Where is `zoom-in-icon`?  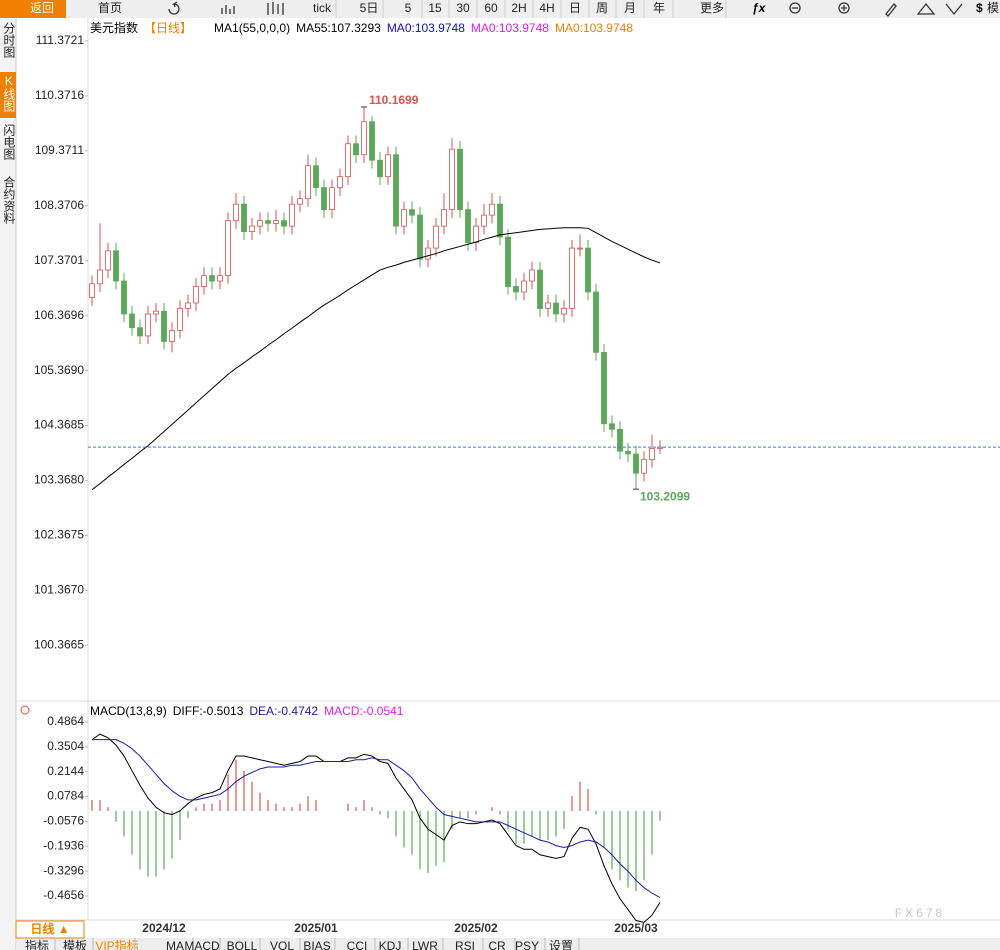 zoom-in-icon is located at coordinates (844, 8).